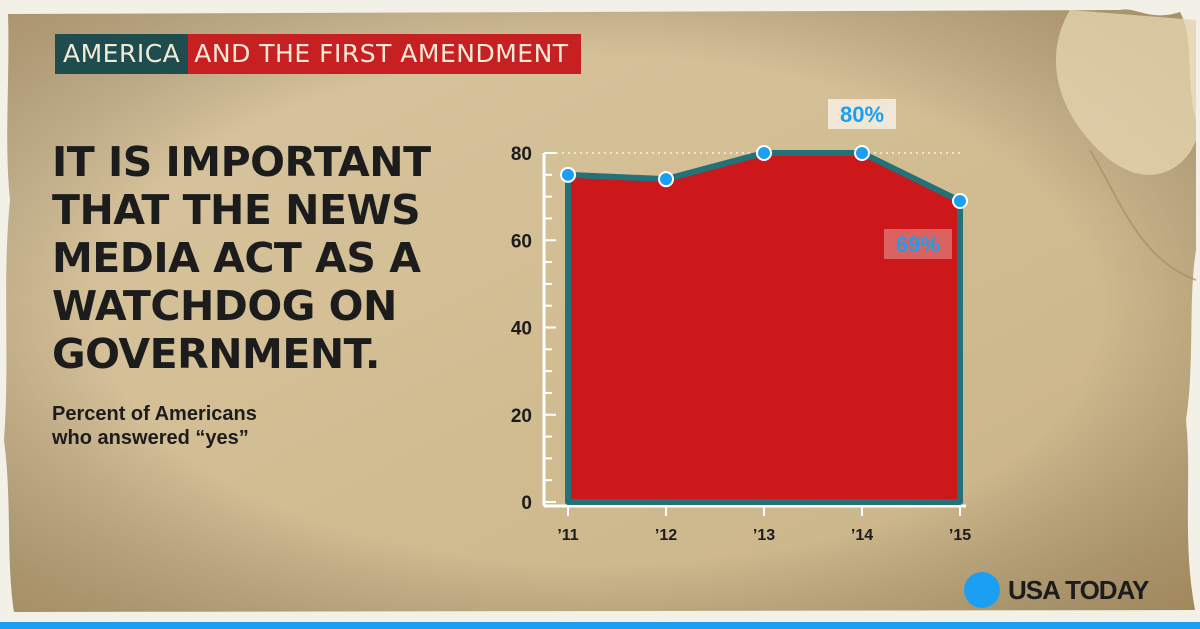 Image resolution: width=1200 pixels, height=629 pixels. Describe the element at coordinates (862, 535) in the screenshot. I see `x-tick-label: ’14` at that location.